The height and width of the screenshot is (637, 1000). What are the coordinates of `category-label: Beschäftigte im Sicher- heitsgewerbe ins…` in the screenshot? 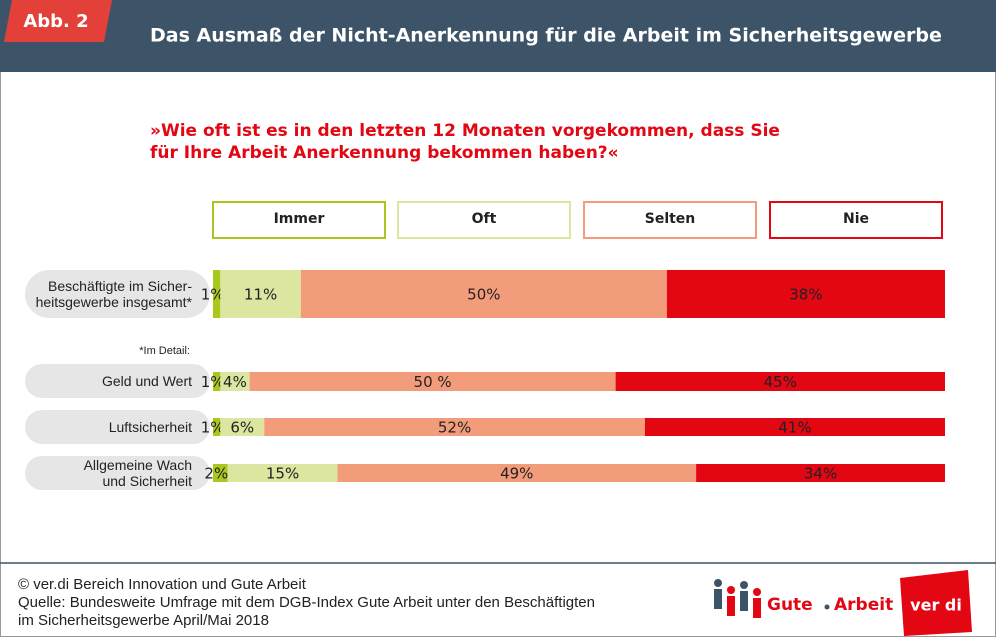 It's located at (113, 294).